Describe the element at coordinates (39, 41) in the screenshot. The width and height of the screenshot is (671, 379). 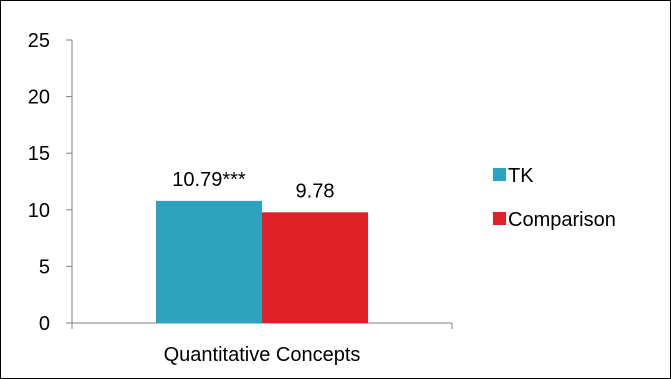
I see `y-tick-label: 25` at that location.